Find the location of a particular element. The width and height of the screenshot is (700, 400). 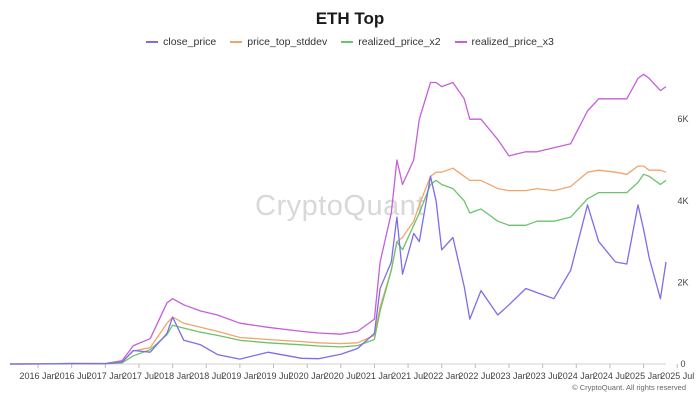

x-tick-label: 2024 Jan is located at coordinates (576, 376).